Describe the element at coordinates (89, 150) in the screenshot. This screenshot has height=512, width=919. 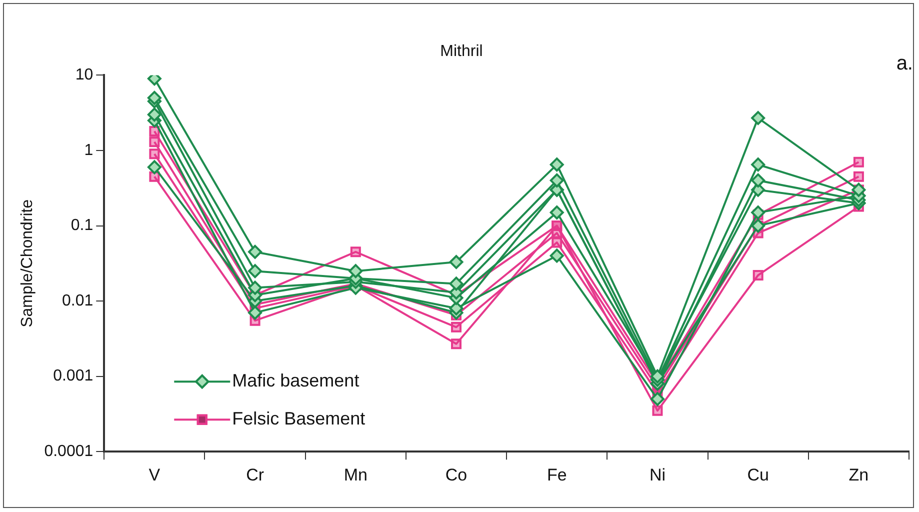
I see `y-tick-label: 1` at that location.